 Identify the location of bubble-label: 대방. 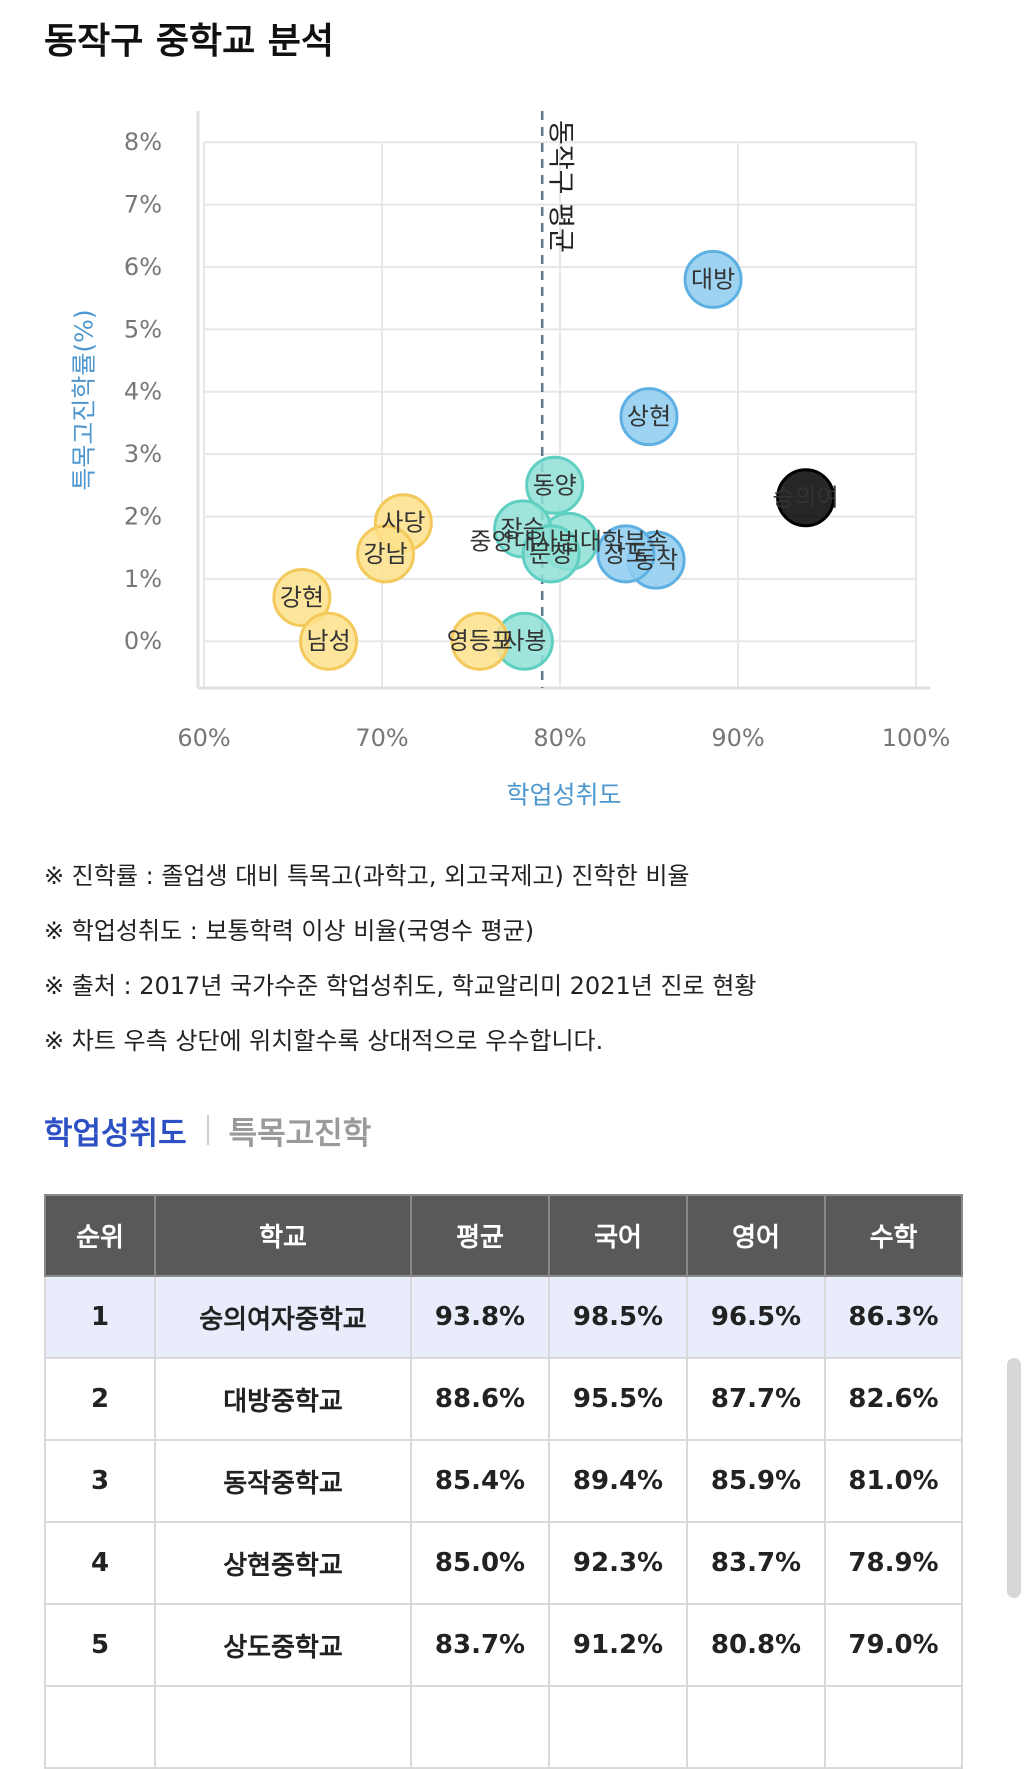
(713, 279).